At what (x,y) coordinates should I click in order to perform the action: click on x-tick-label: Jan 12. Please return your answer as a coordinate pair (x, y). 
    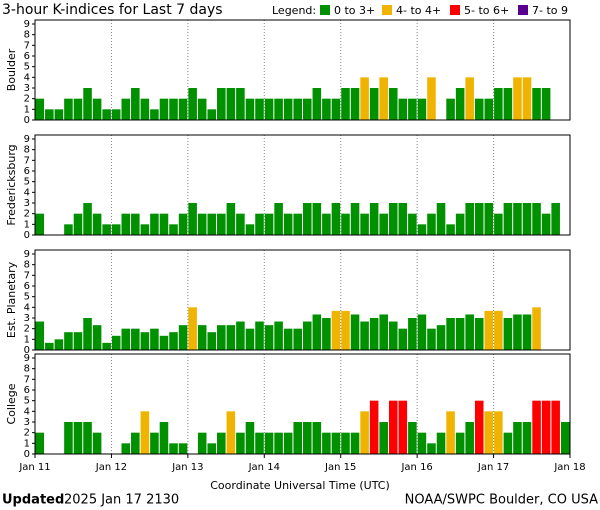
    Looking at the image, I should click on (111, 467).